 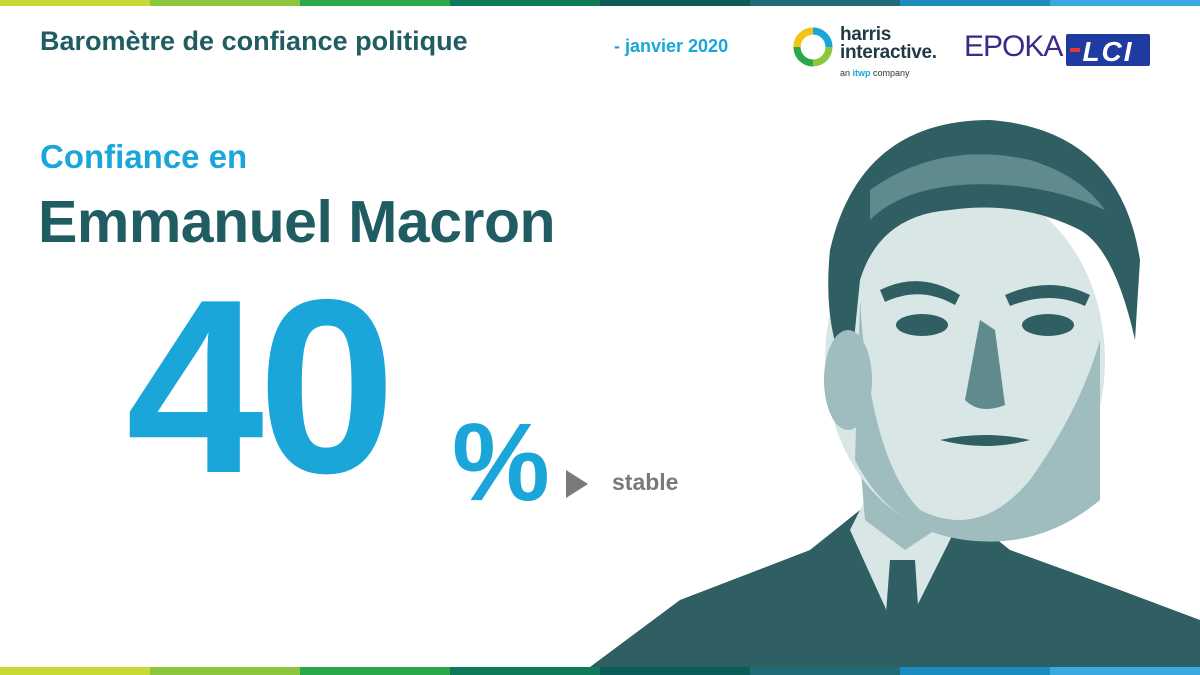 What do you see at coordinates (813, 47) in the screenshot?
I see `harris-ring-icon` at bounding box center [813, 47].